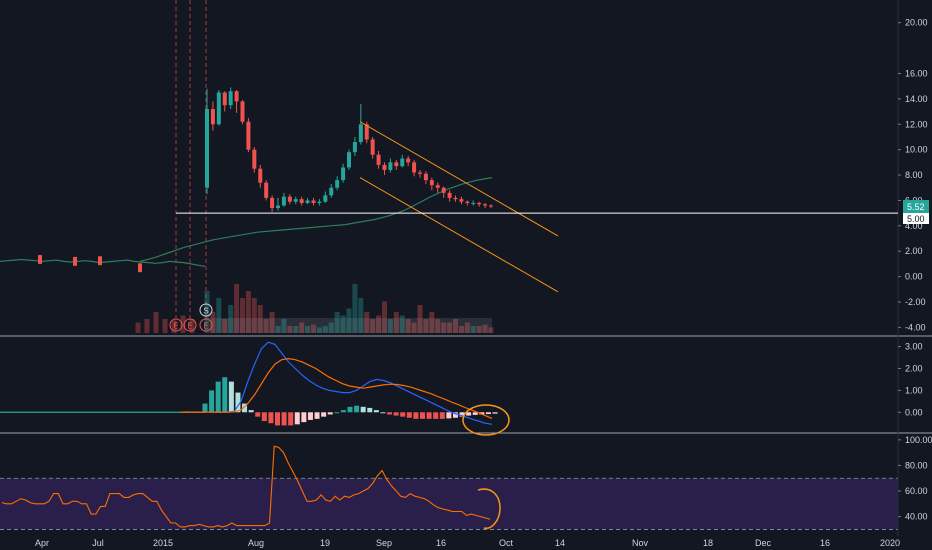 The width and height of the screenshot is (932, 550). I want to click on early-price-line, so click(103, 264).